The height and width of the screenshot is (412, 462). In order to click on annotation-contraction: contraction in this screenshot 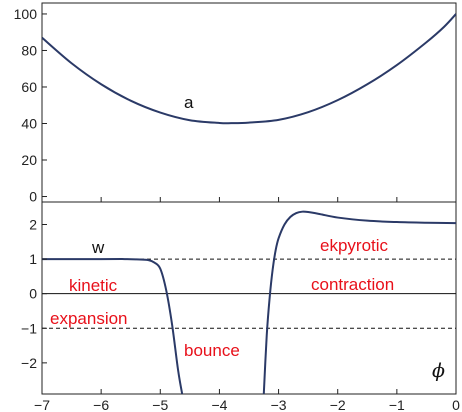, I will do `click(352, 284)`.